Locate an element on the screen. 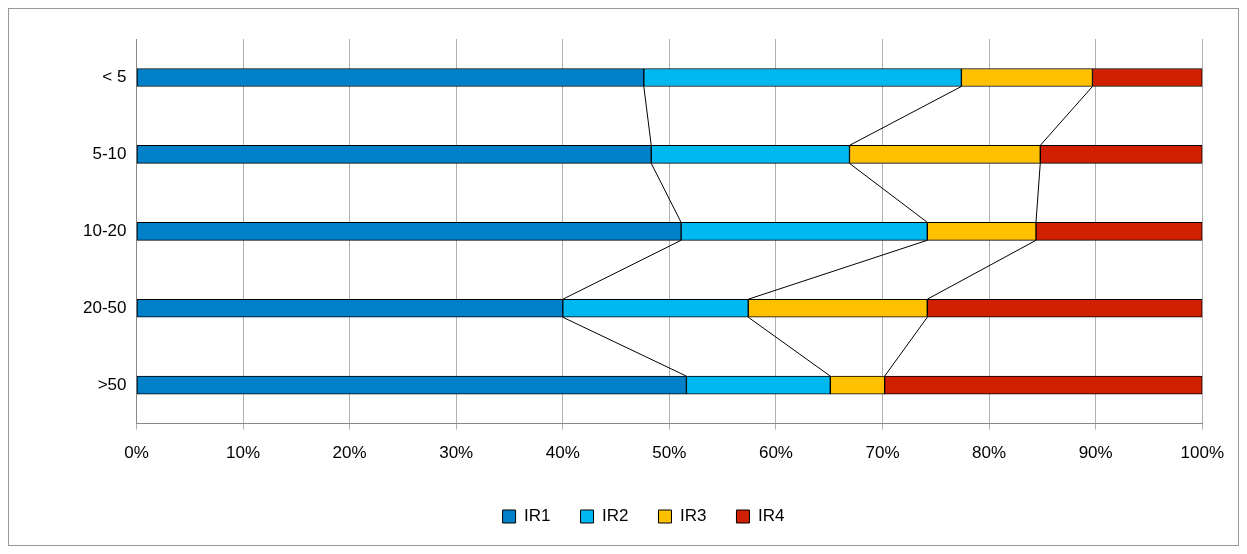  x-tick-label: 0% is located at coordinates (136, 453).